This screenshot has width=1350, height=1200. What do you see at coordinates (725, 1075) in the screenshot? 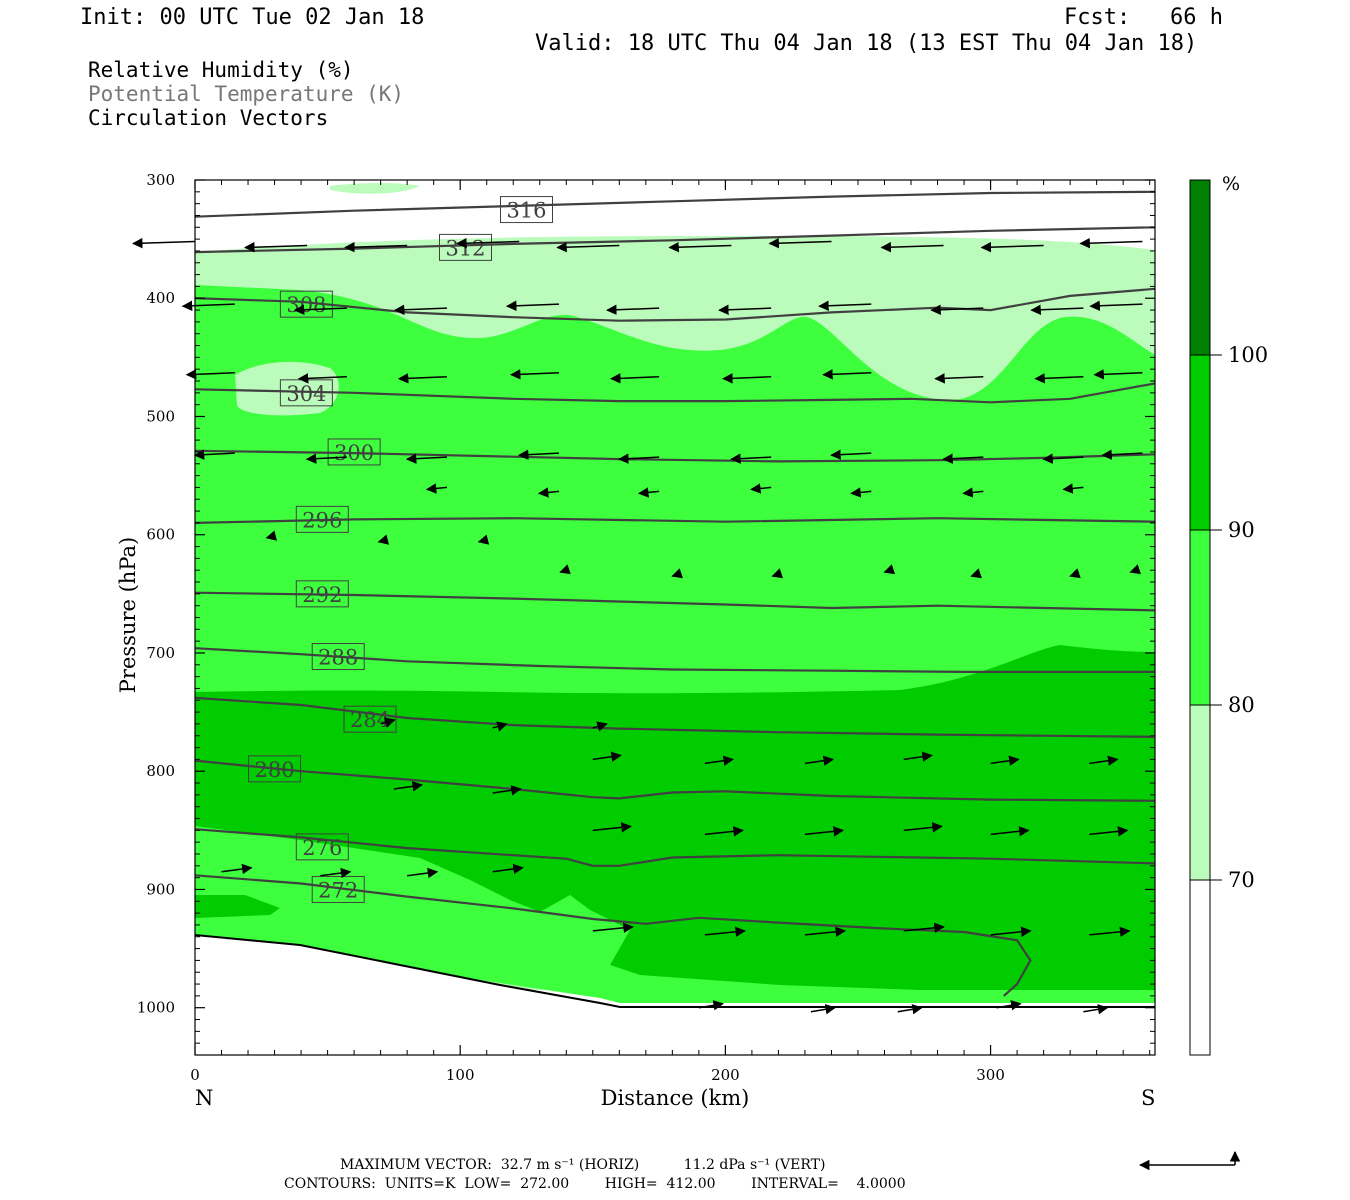
I see `x-tick-label: 200` at bounding box center [725, 1075].